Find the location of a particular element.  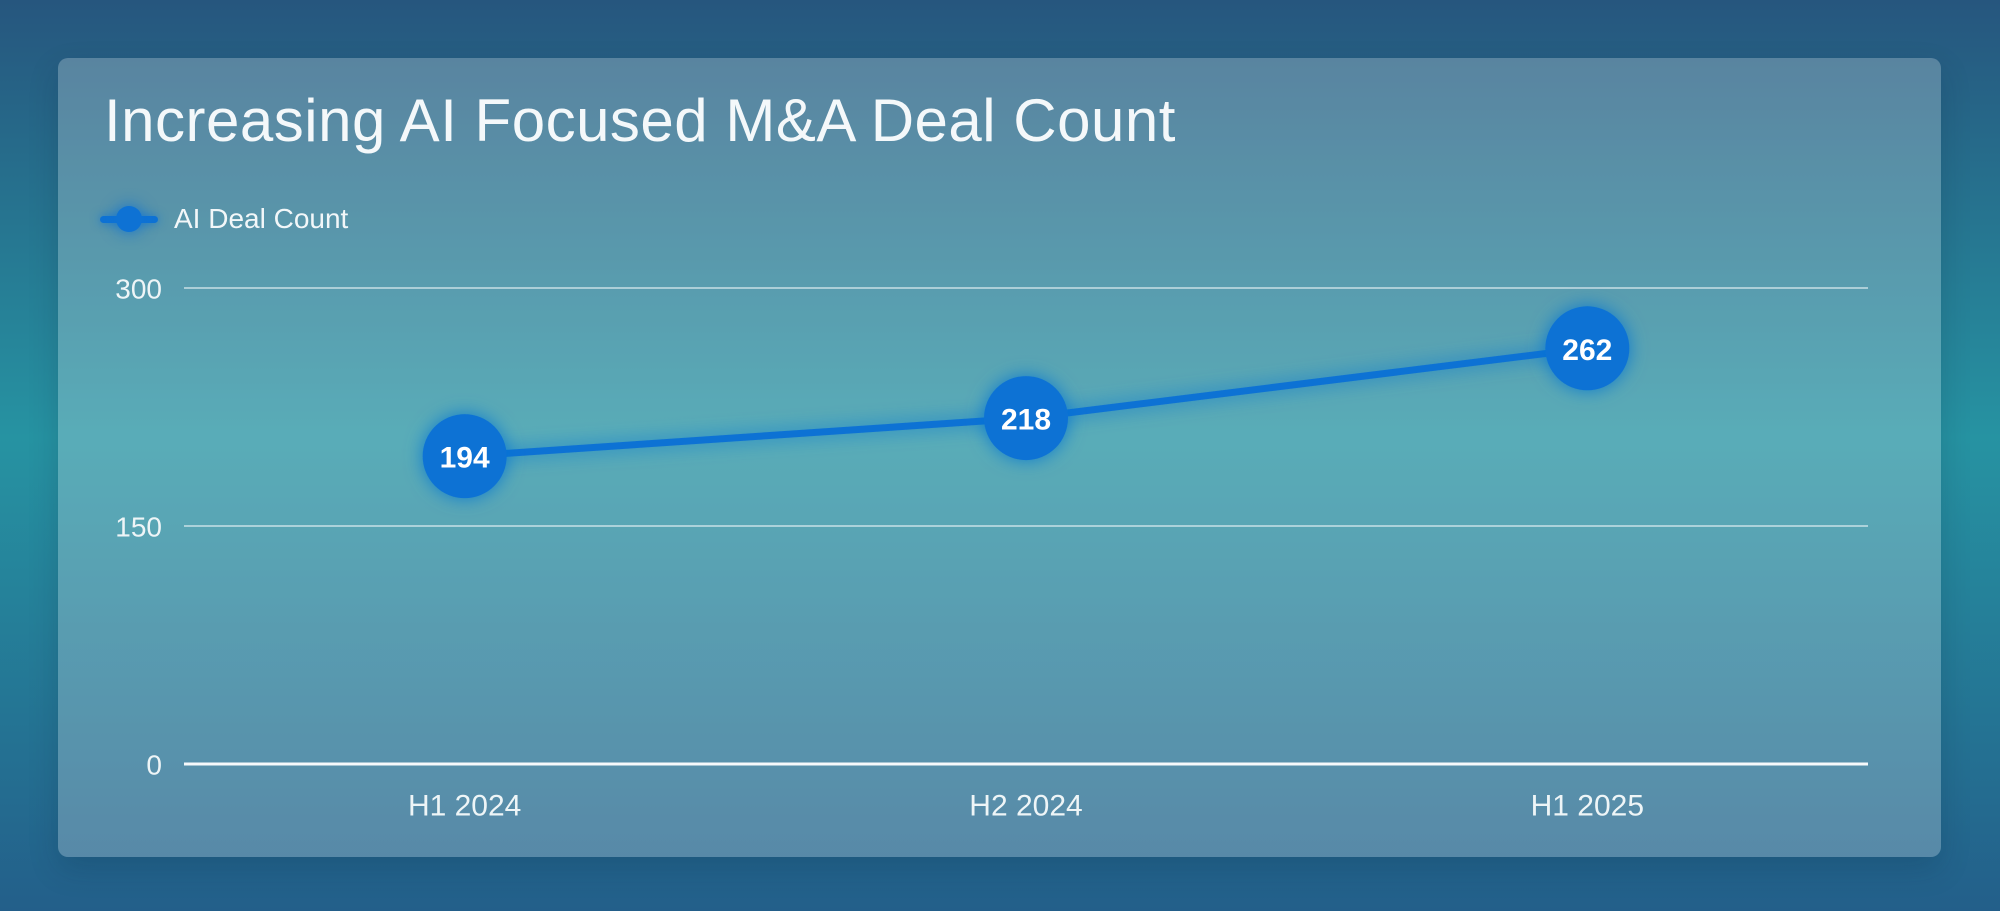

legend-line-dot-icon is located at coordinates (129, 219).